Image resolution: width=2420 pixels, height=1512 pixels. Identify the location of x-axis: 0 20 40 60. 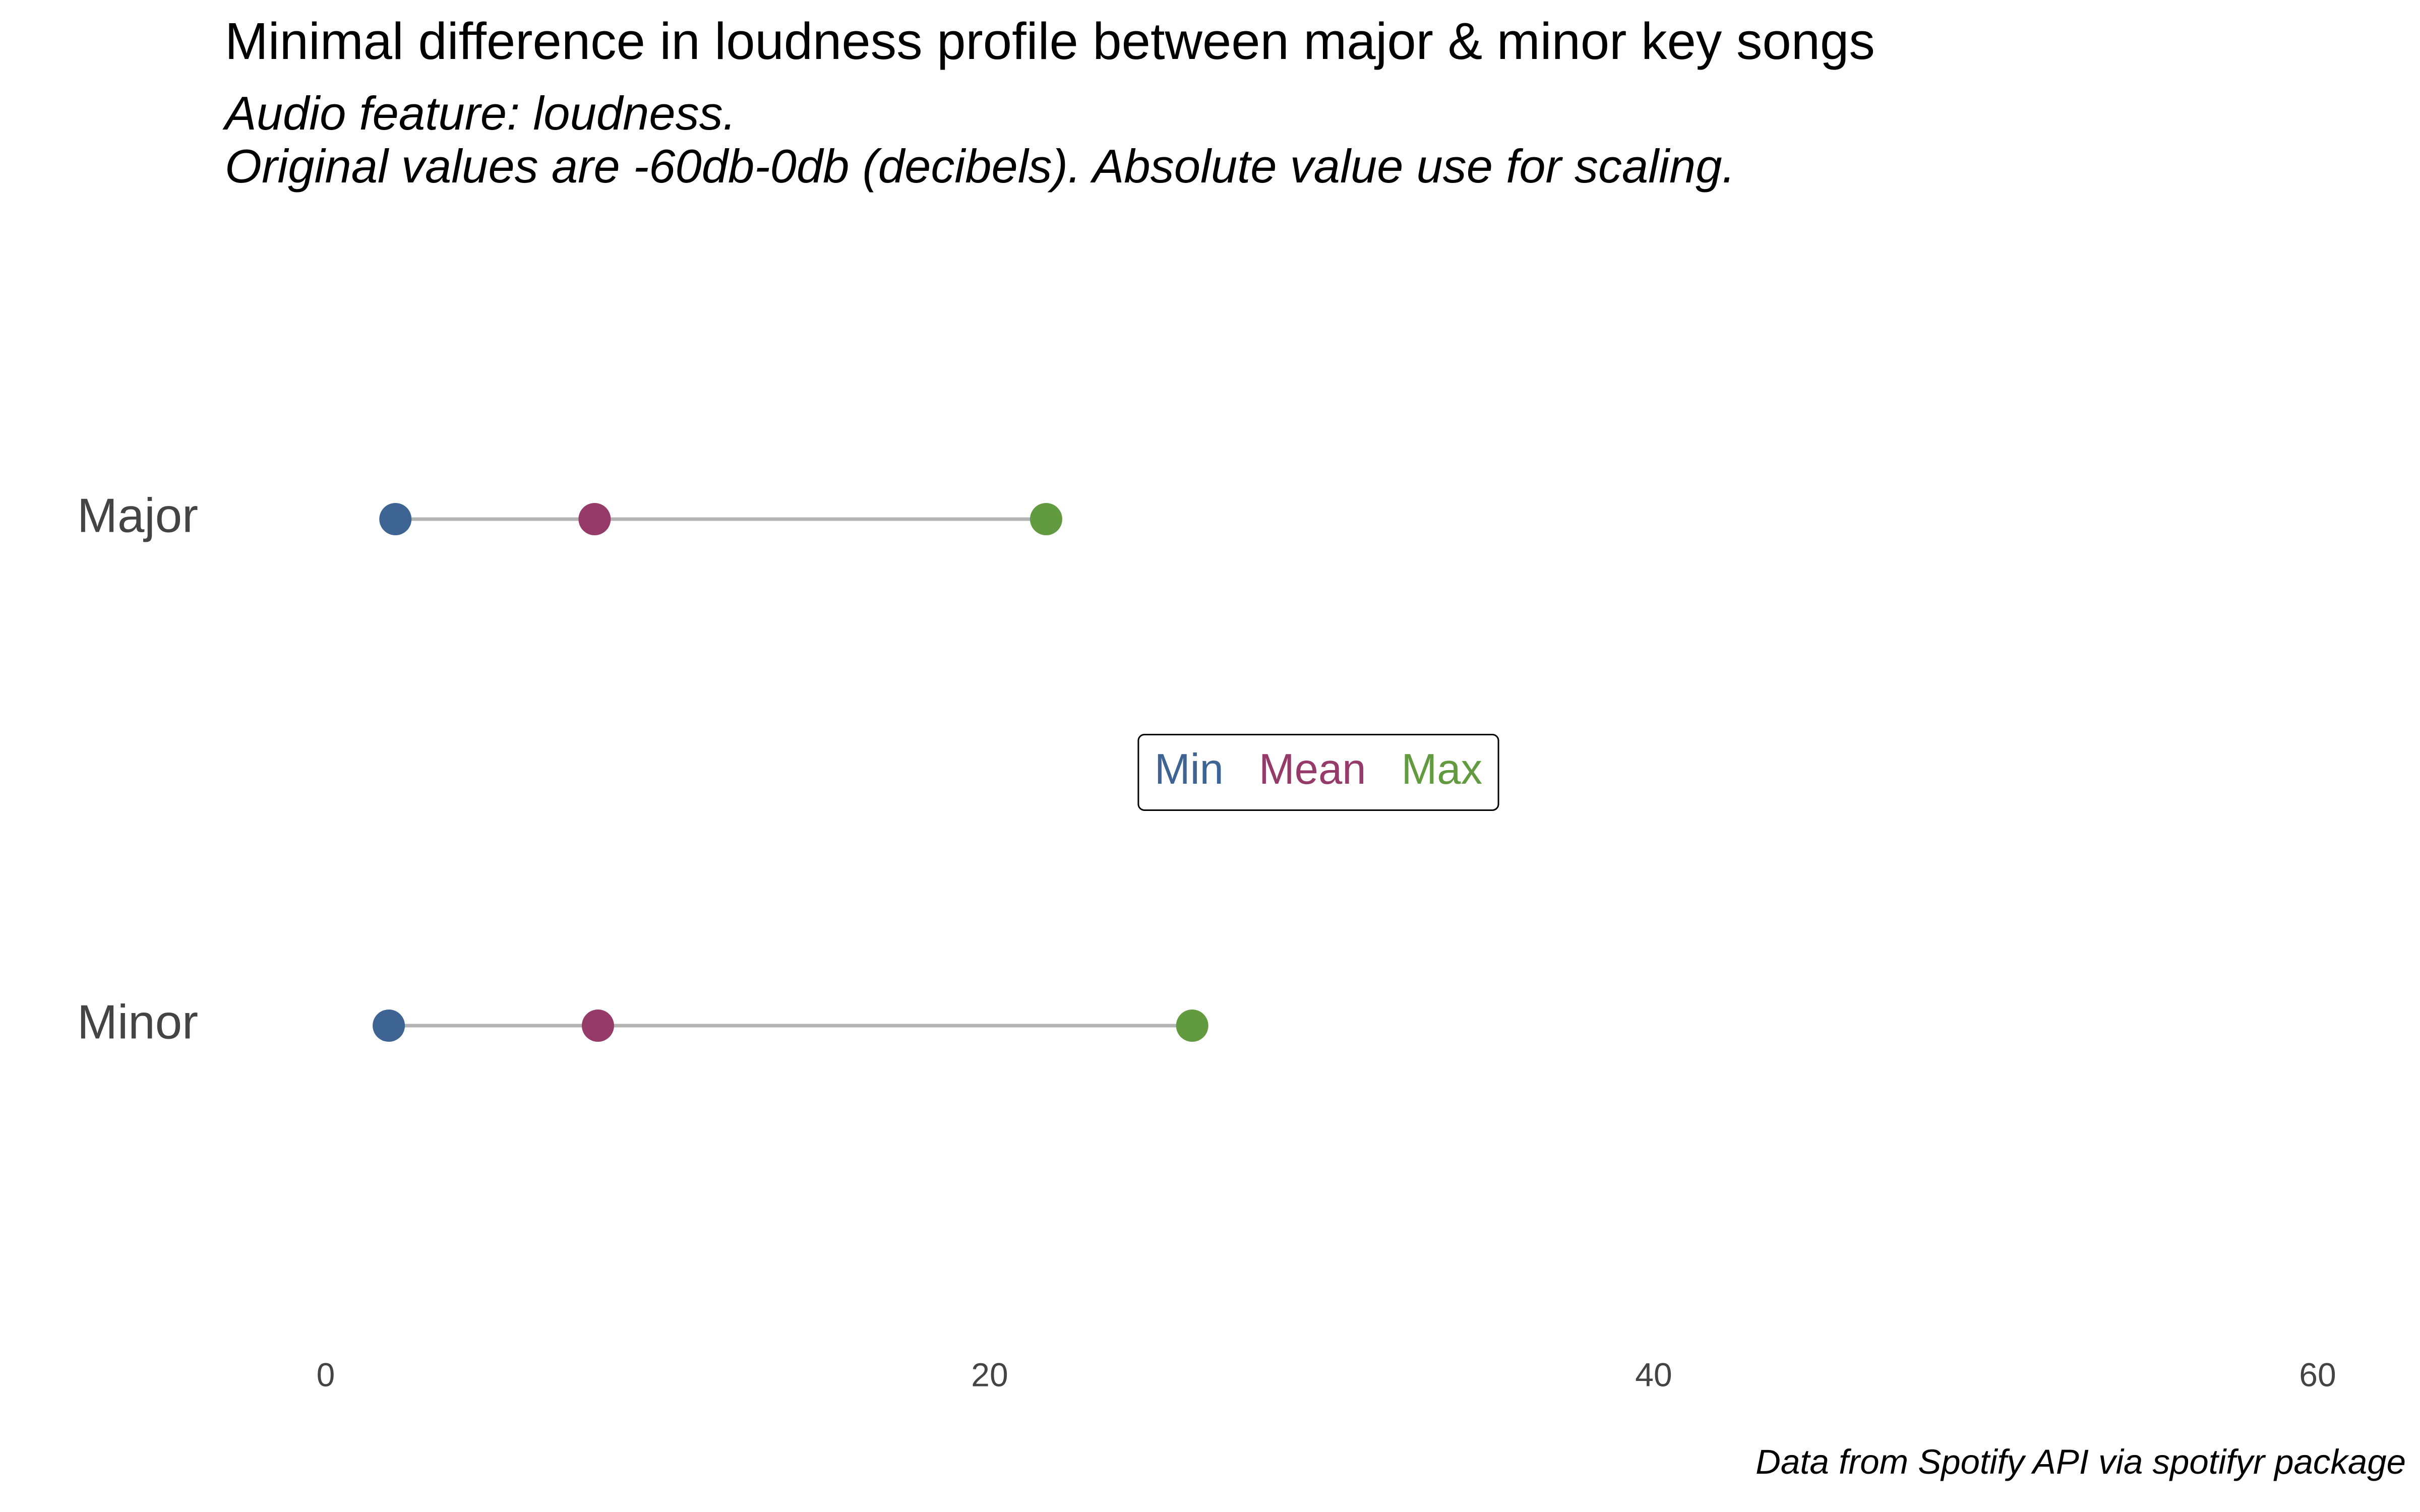
(1326, 1374).